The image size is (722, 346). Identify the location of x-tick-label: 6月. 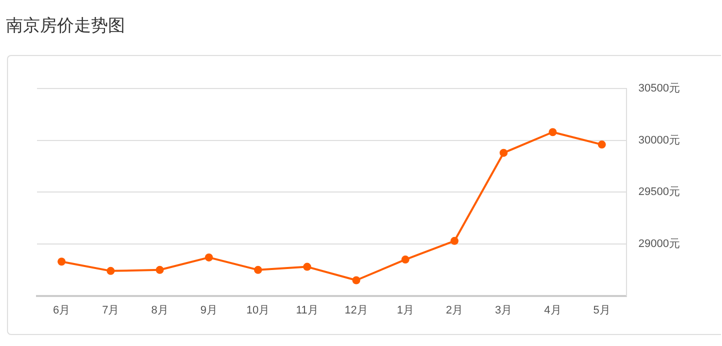
(61, 310).